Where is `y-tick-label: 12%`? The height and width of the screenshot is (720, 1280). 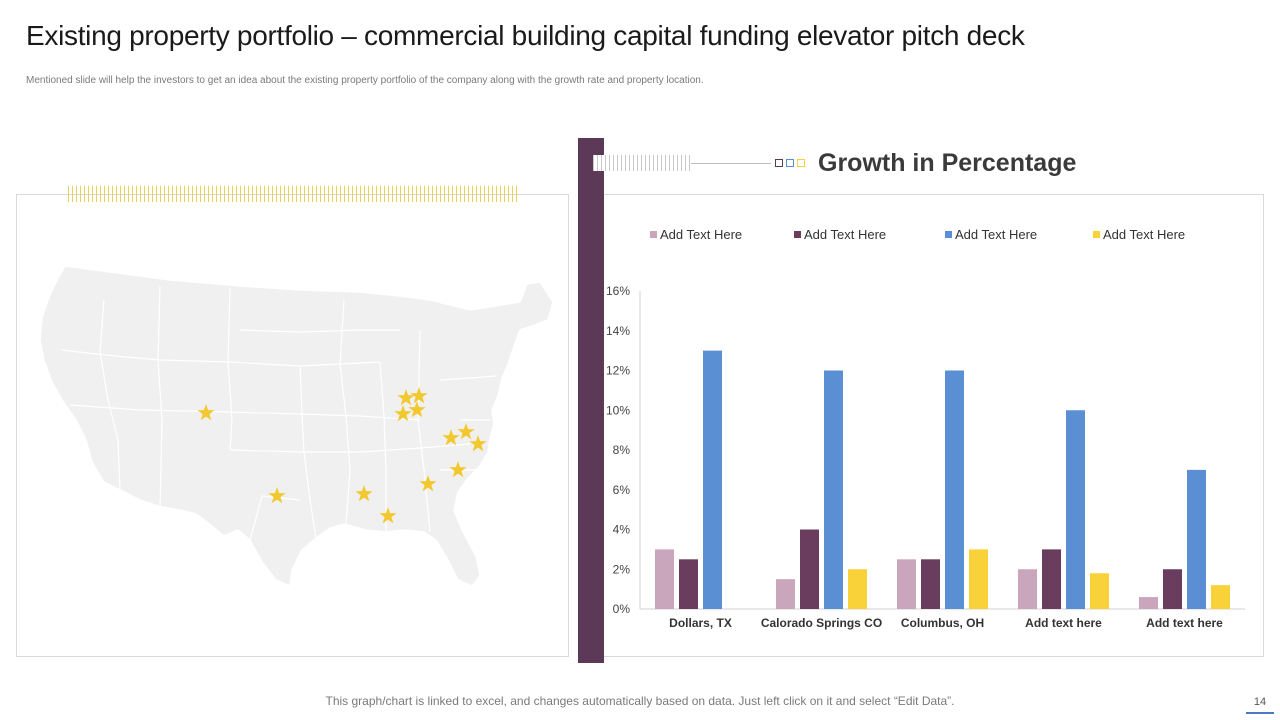 y-tick-label: 12% is located at coordinates (618, 371).